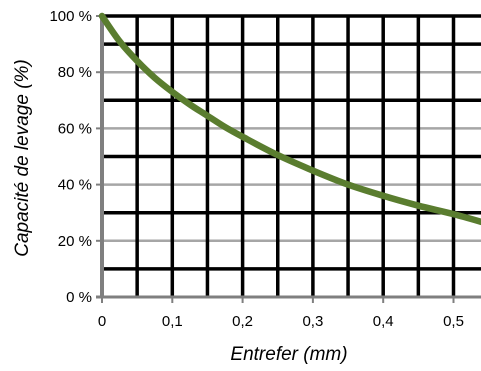 The image size is (481, 371). Describe the element at coordinates (70, 16) in the screenshot. I see `y-tick-label: 100 %` at that location.